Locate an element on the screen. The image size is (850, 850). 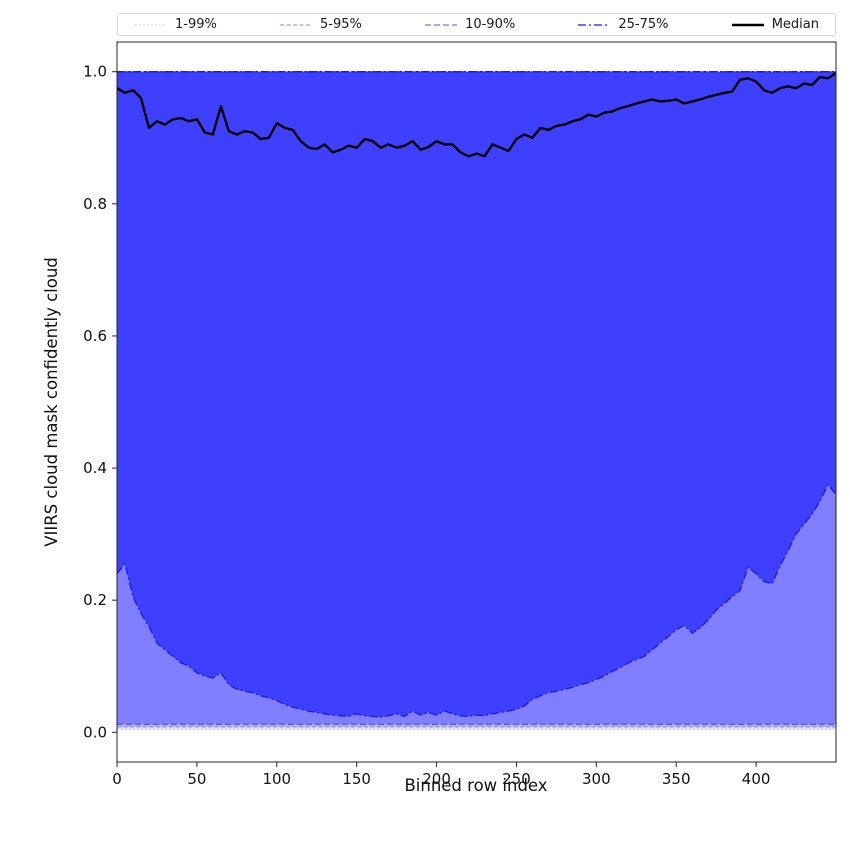
legend-item-1-99%: 1-99% is located at coordinates (175, 24).